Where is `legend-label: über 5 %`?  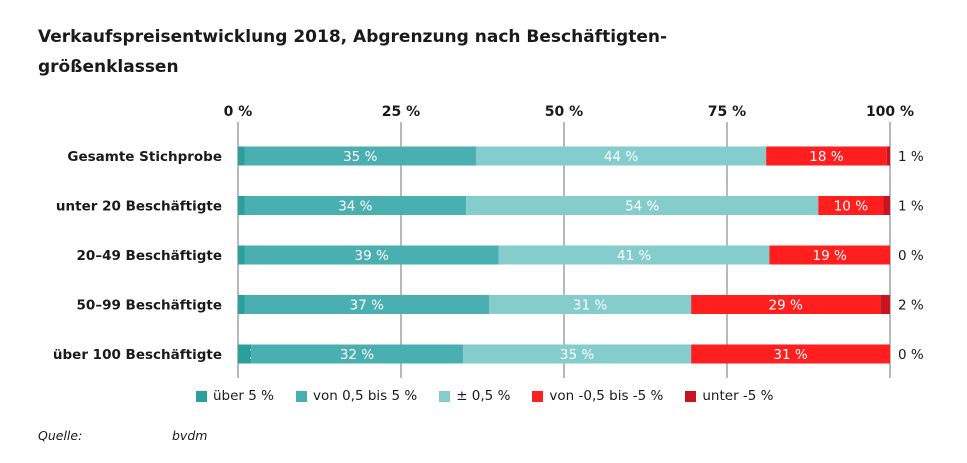
legend-label: über 5 % is located at coordinates (243, 396).